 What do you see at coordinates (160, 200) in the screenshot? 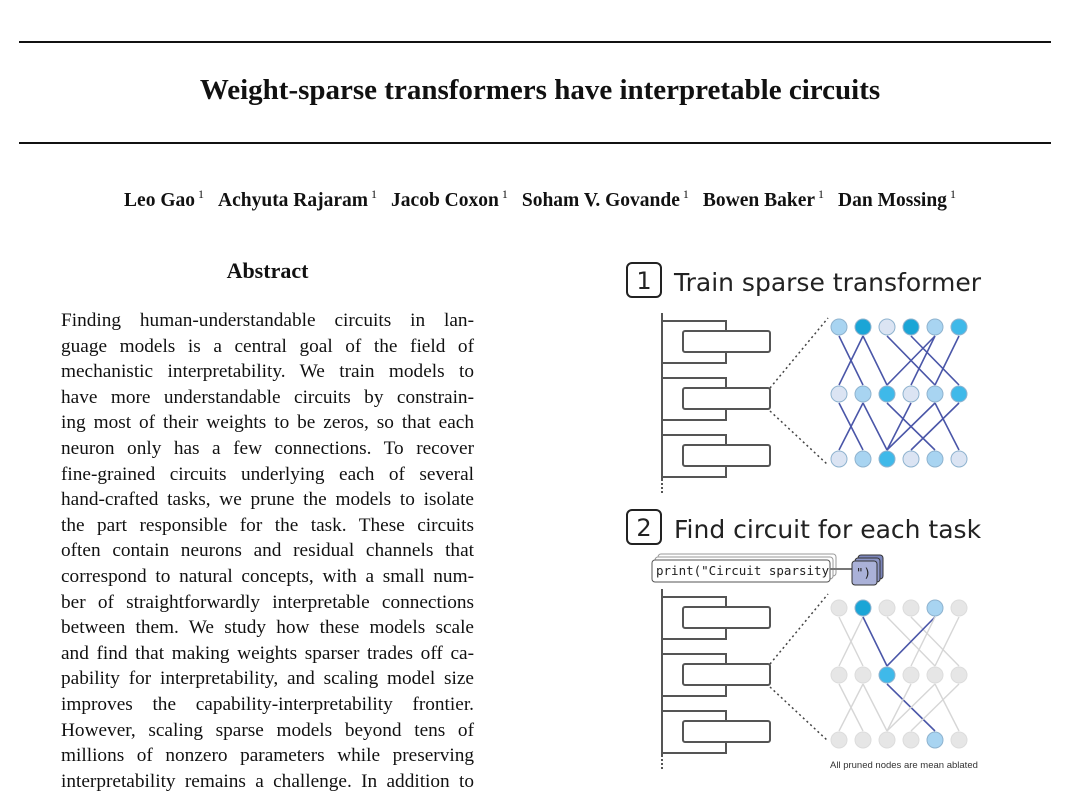
I see `author-name: Leo Gao` at bounding box center [160, 200].